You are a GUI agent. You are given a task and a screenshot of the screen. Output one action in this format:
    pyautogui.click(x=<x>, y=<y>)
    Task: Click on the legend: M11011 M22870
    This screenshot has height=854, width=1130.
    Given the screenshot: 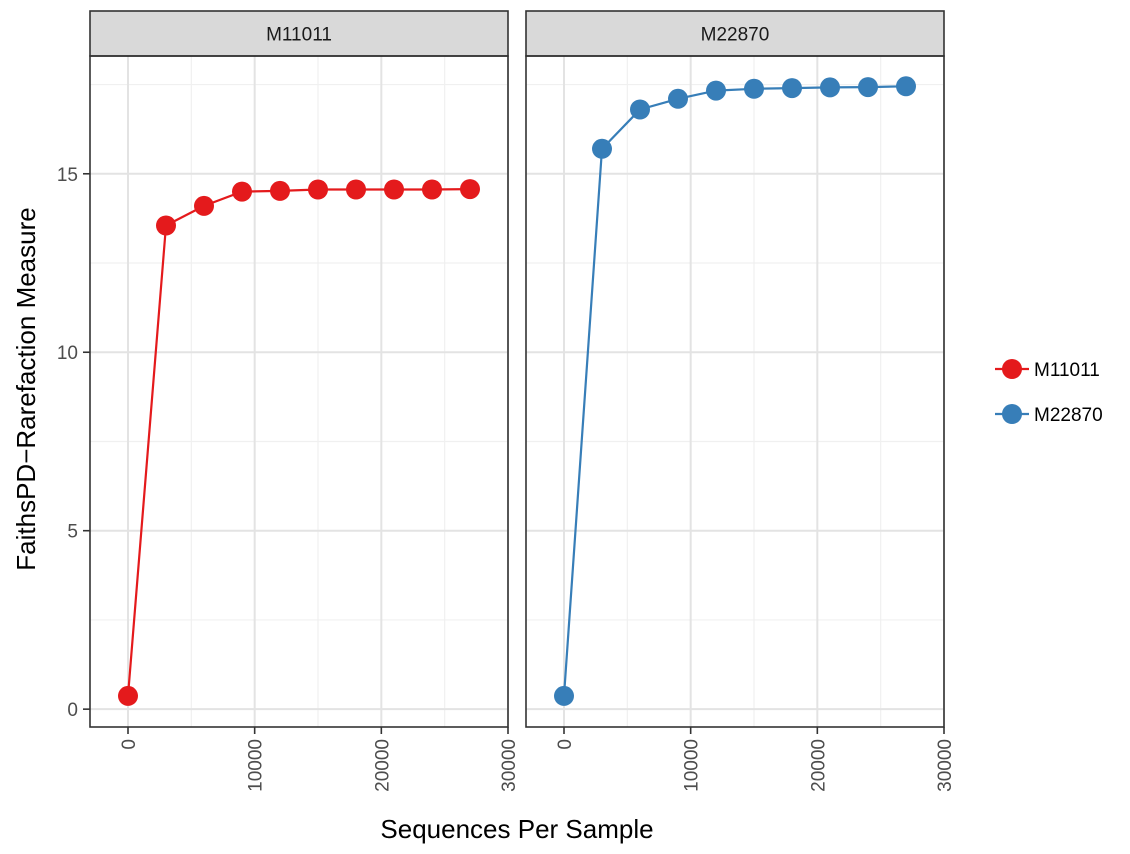 What is the action you would take?
    pyautogui.click(x=1049, y=392)
    